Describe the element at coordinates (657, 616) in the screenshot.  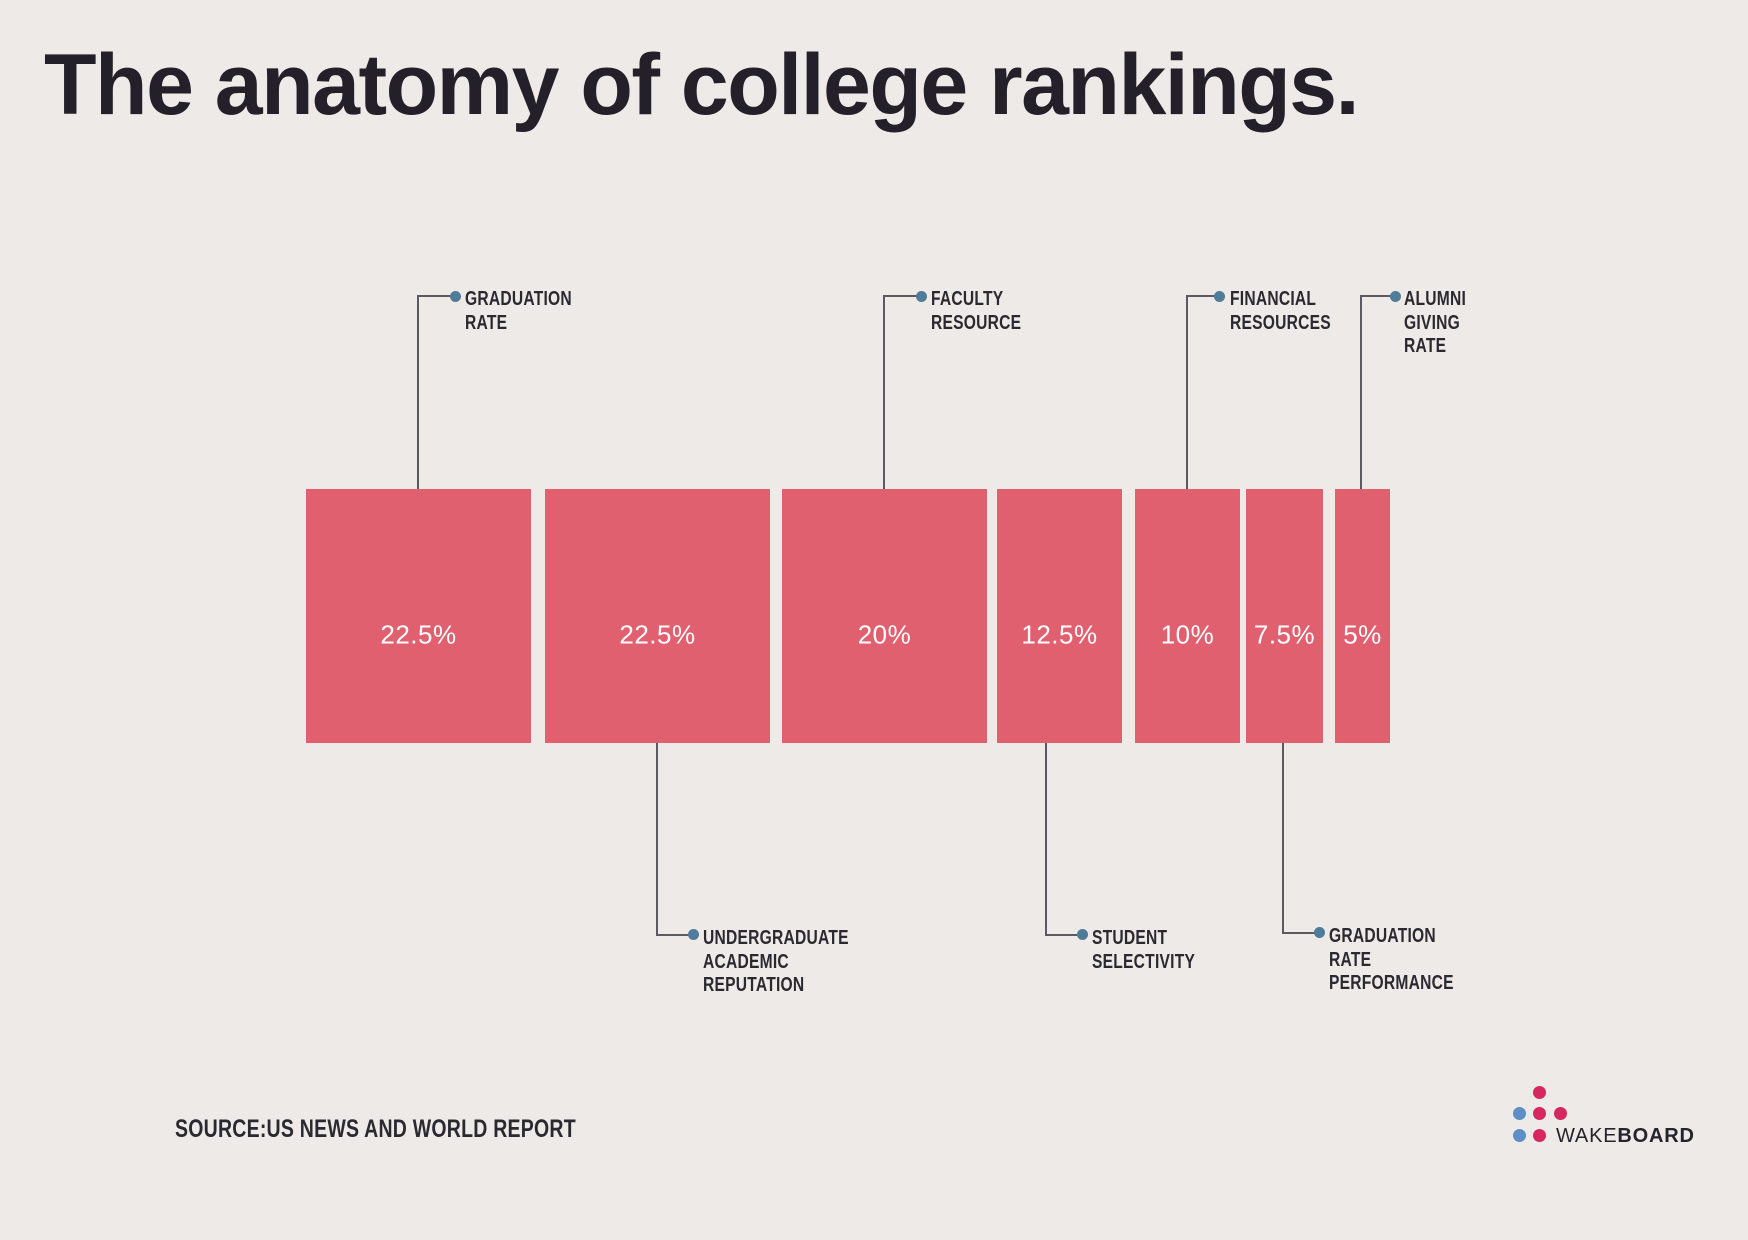
I see `bar-undergraduate-academic-reputation: 22.5%` at that location.